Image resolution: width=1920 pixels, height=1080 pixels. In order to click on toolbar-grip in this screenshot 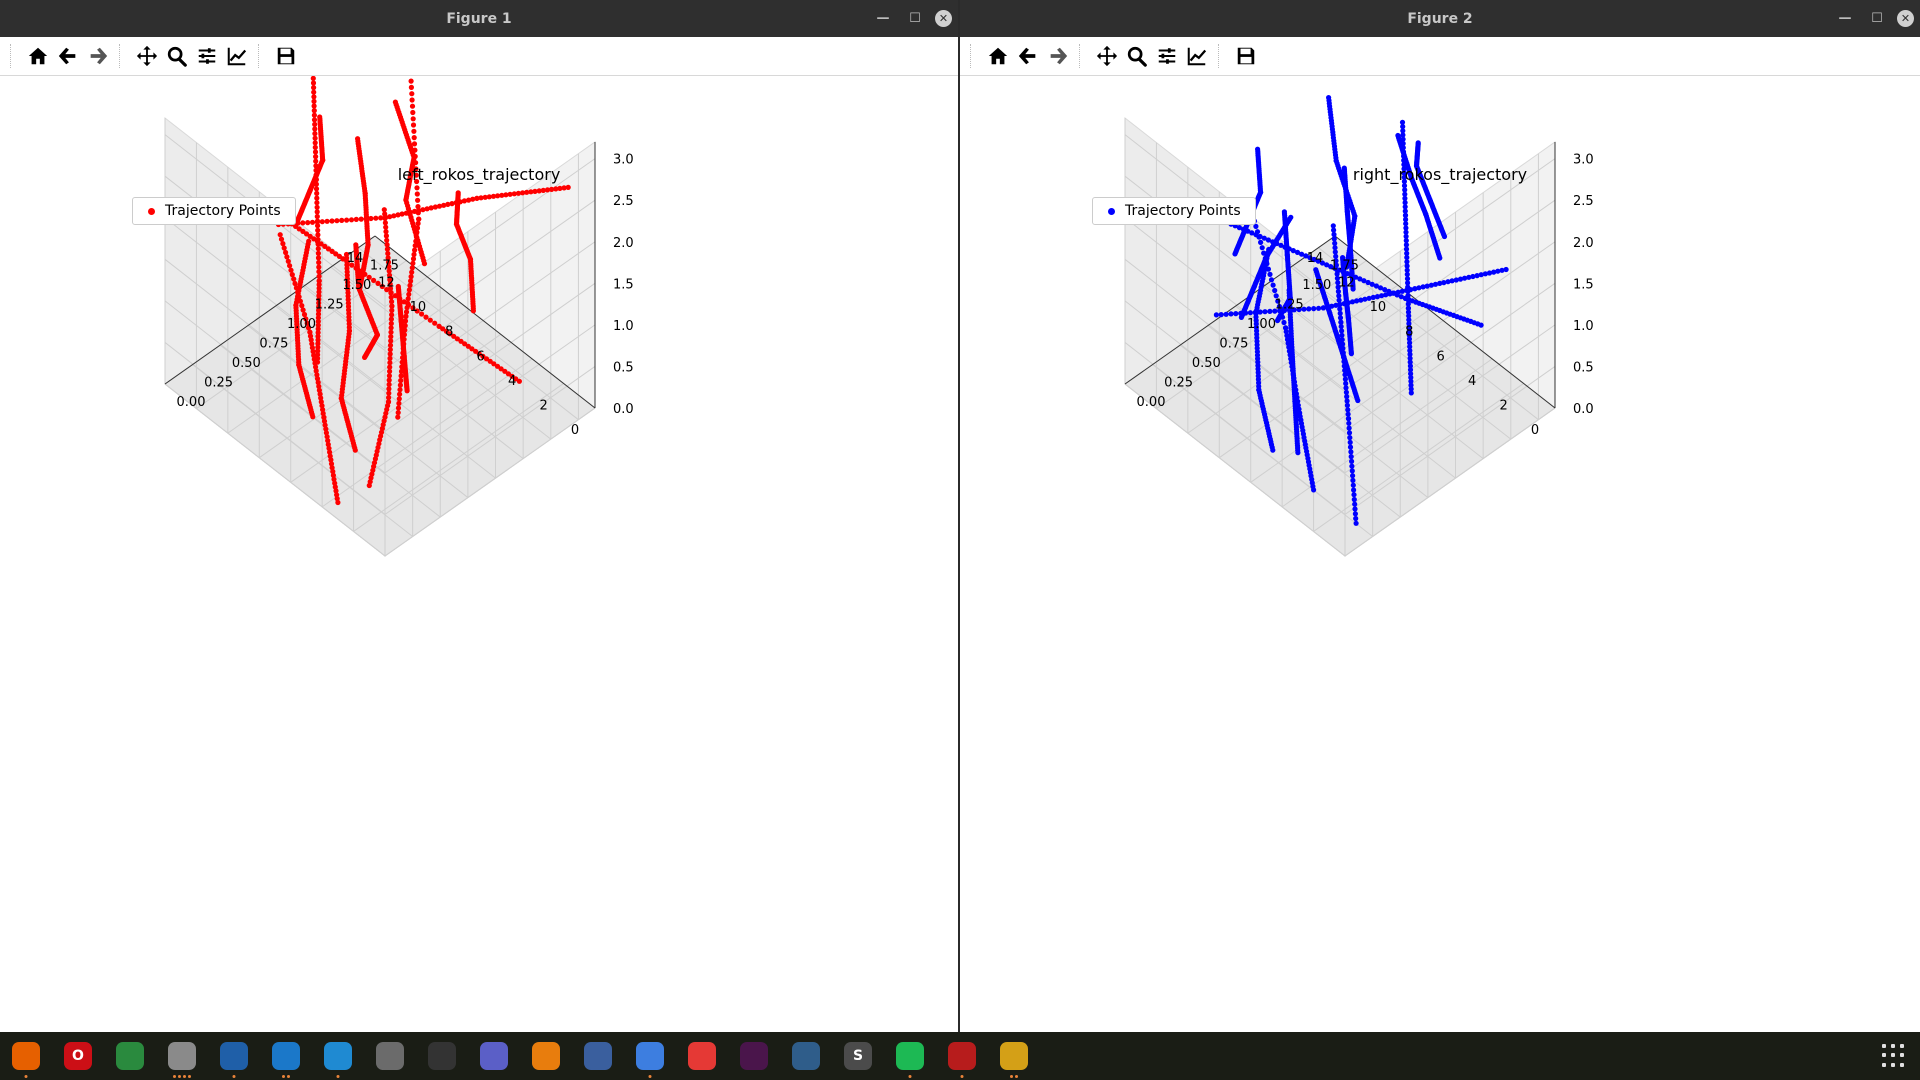, I will do `click(974, 56)`.